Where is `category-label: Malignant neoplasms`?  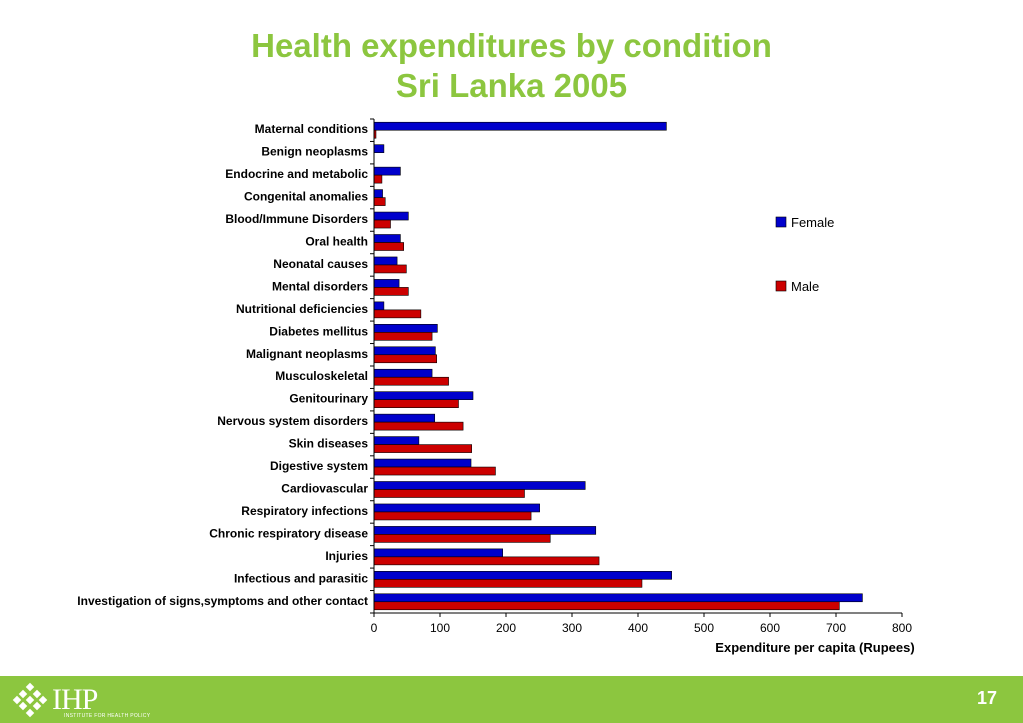 category-label: Malignant neoplasms is located at coordinates (307, 354).